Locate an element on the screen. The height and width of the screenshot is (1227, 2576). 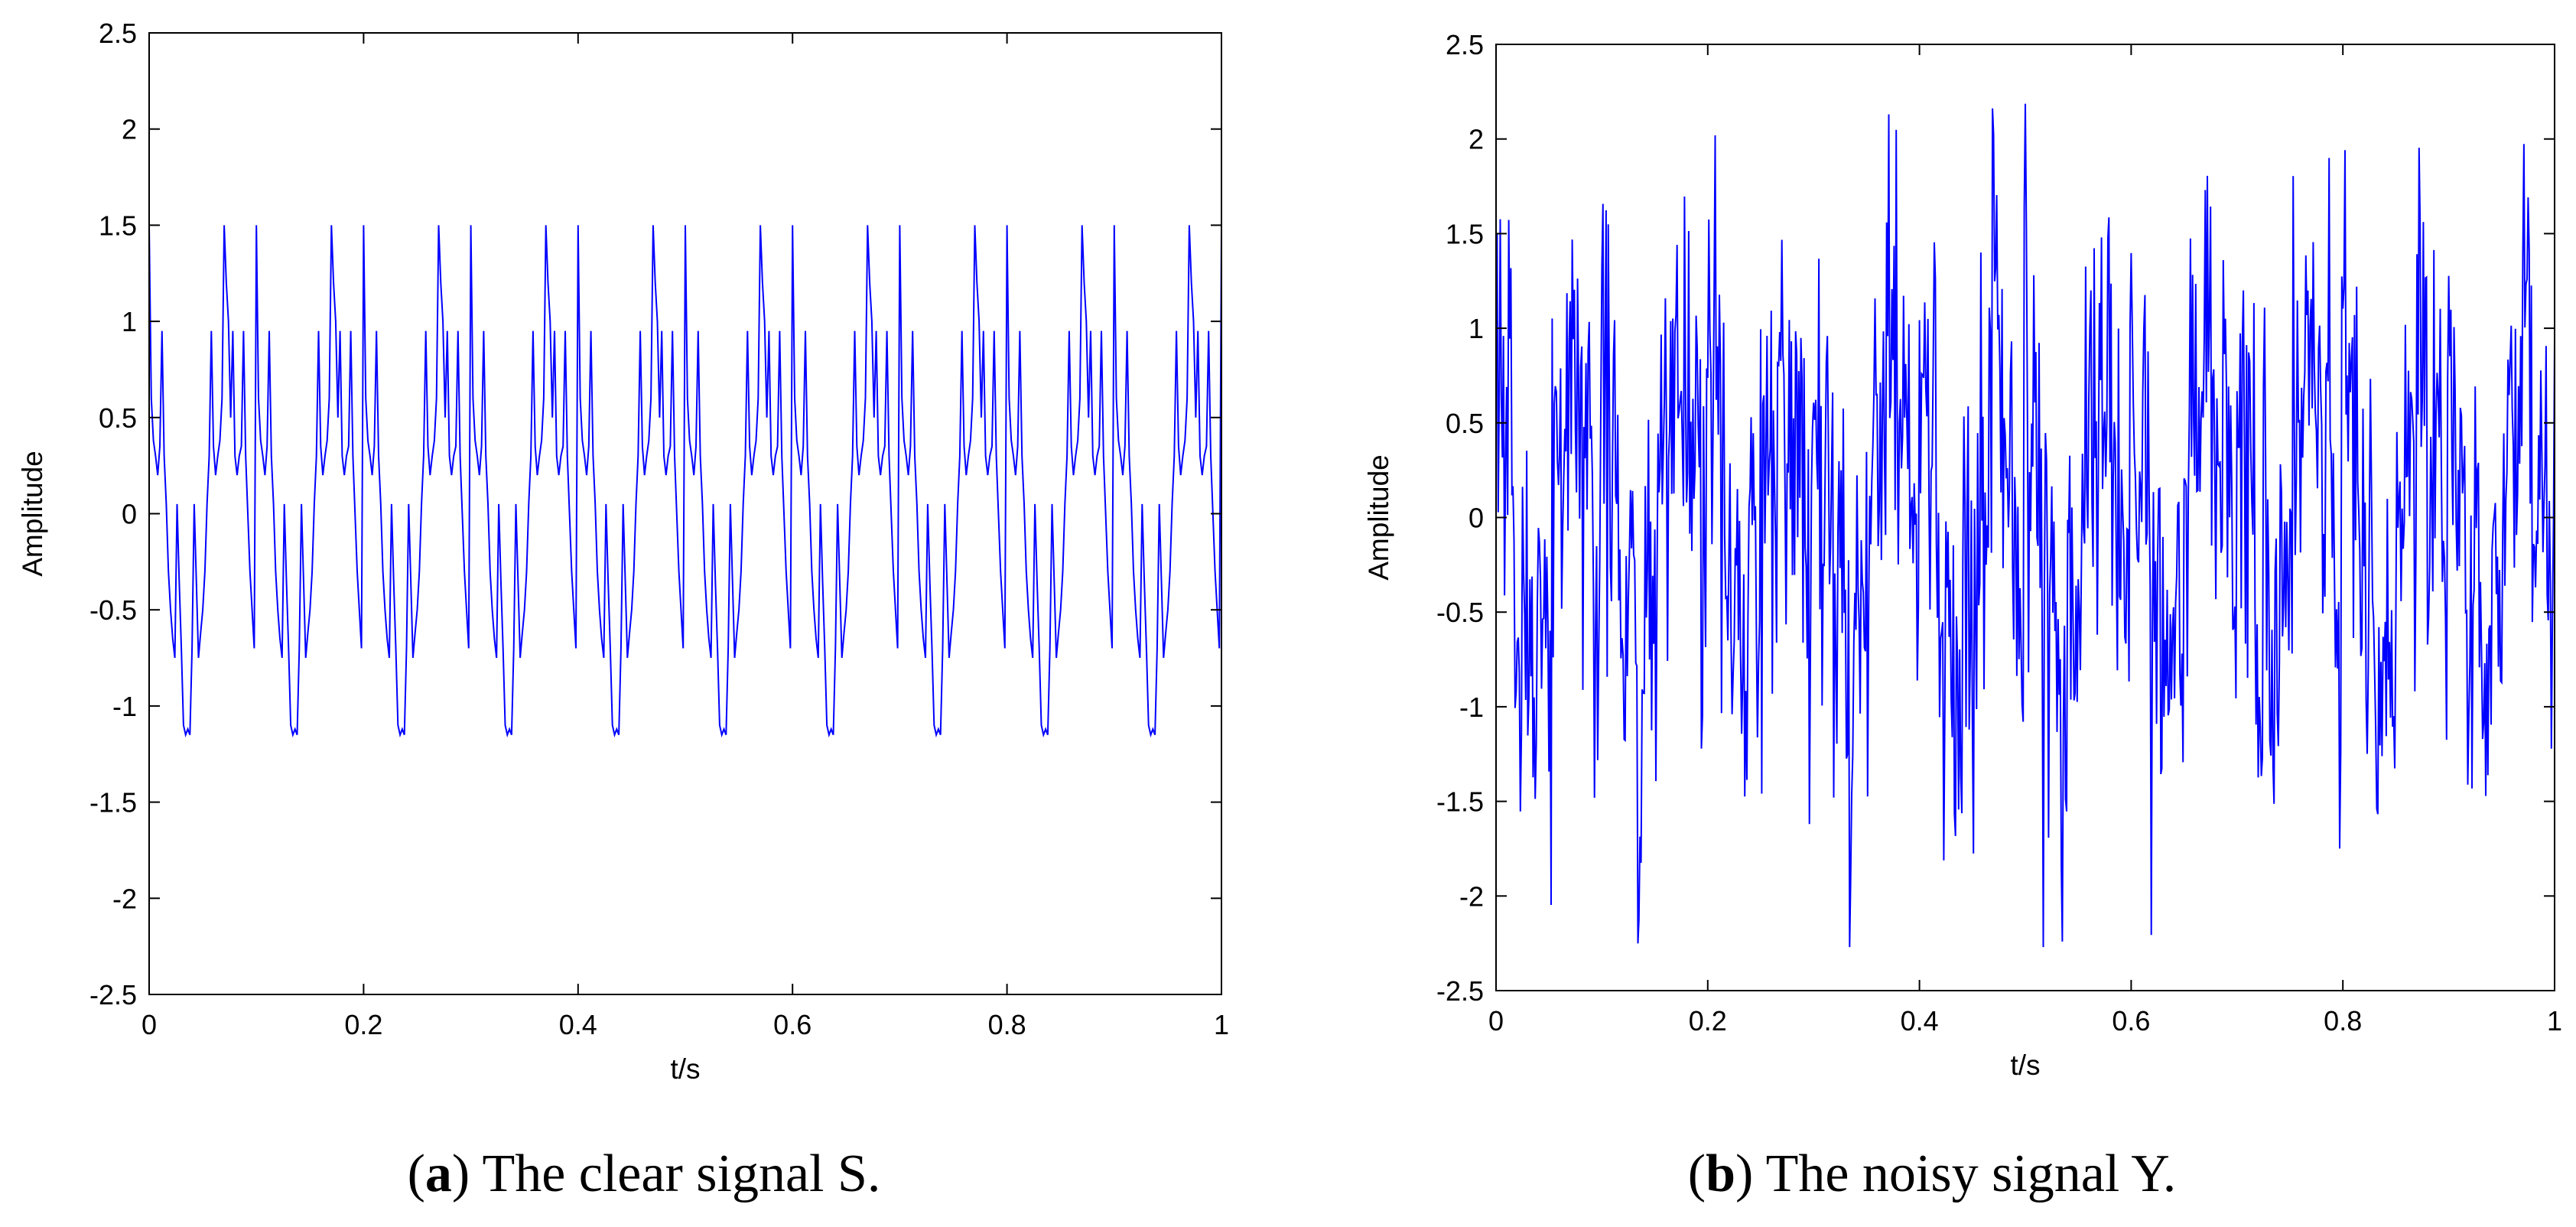
panel-a-ytick-label: 0.5 is located at coordinates (118, 418).